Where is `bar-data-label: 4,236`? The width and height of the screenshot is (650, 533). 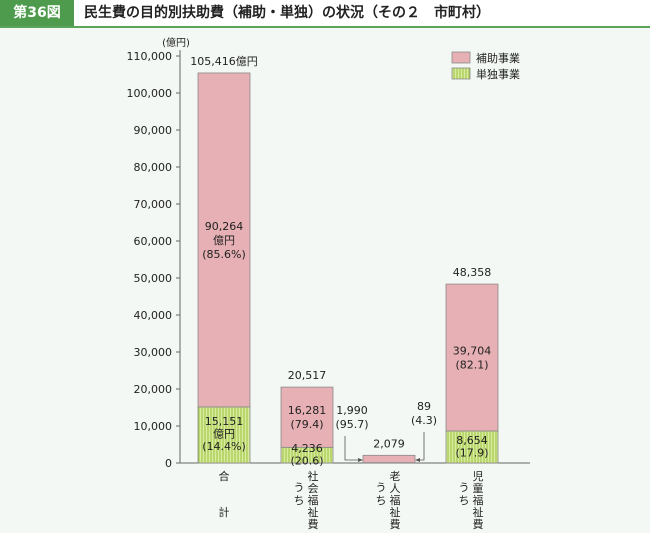 bar-data-label: 4,236 is located at coordinates (307, 448).